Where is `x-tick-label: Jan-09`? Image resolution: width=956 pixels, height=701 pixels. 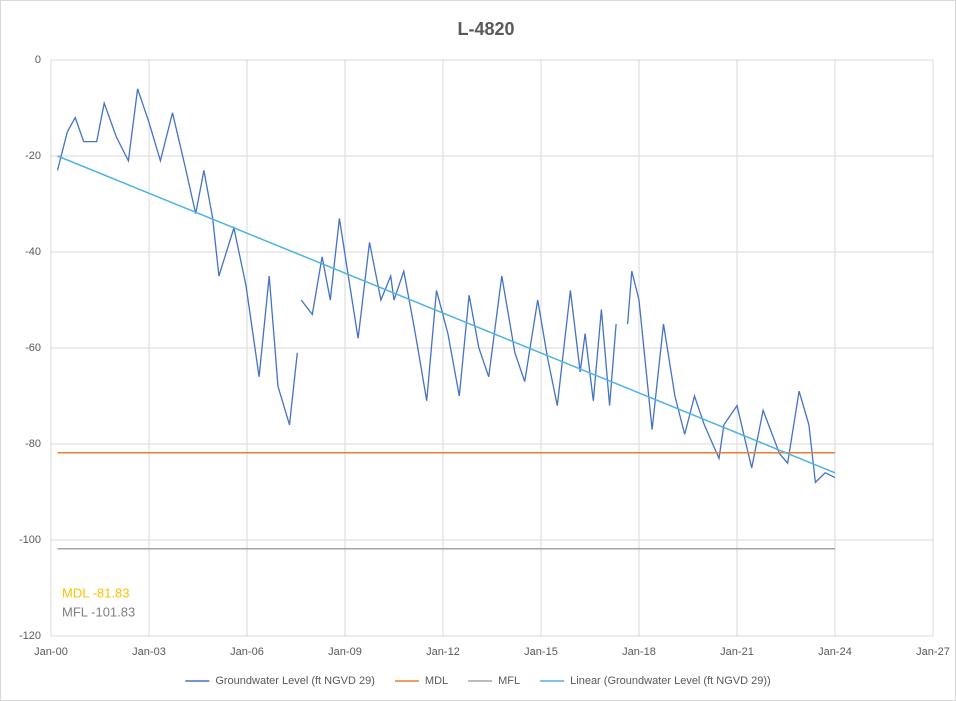
x-tick-label: Jan-09 is located at coordinates (345, 652).